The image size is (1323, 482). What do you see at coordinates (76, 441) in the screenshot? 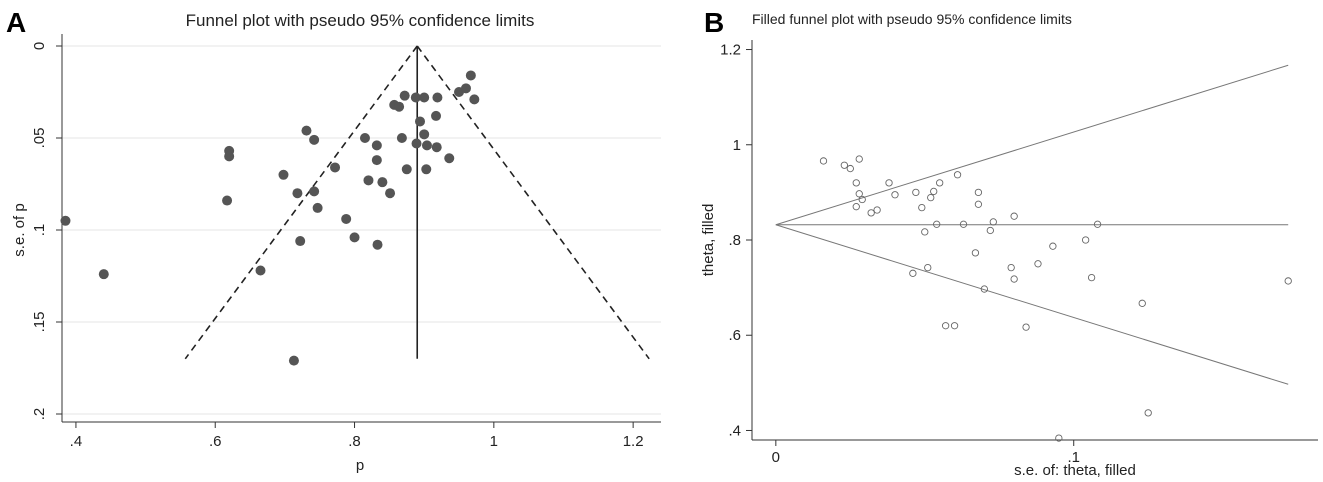
I see `chart-a-xtick-label: .4` at bounding box center [76, 441].